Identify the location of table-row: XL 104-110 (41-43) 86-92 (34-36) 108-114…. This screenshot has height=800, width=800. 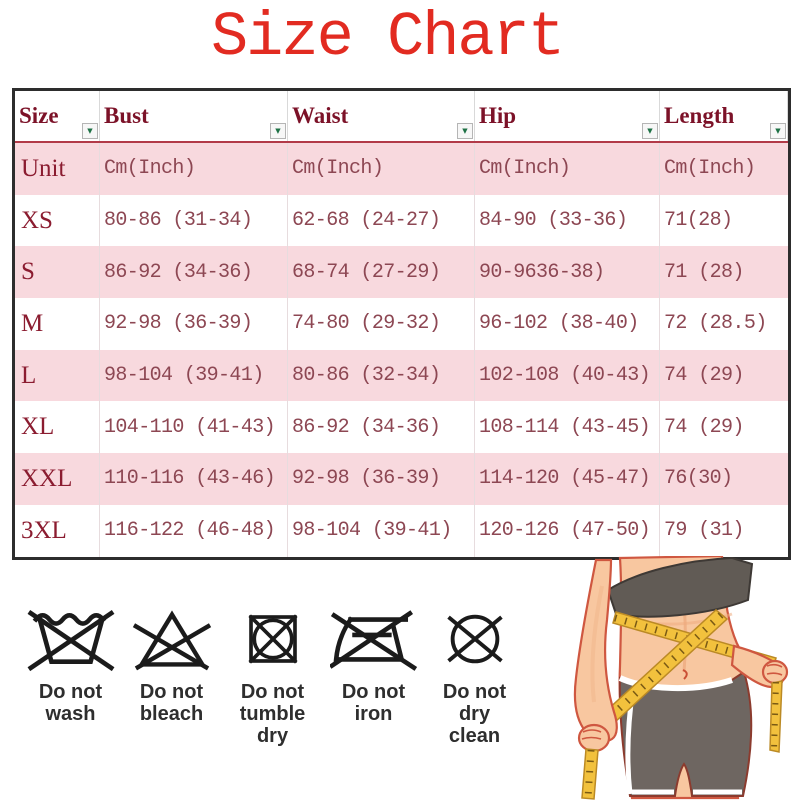
(401, 427).